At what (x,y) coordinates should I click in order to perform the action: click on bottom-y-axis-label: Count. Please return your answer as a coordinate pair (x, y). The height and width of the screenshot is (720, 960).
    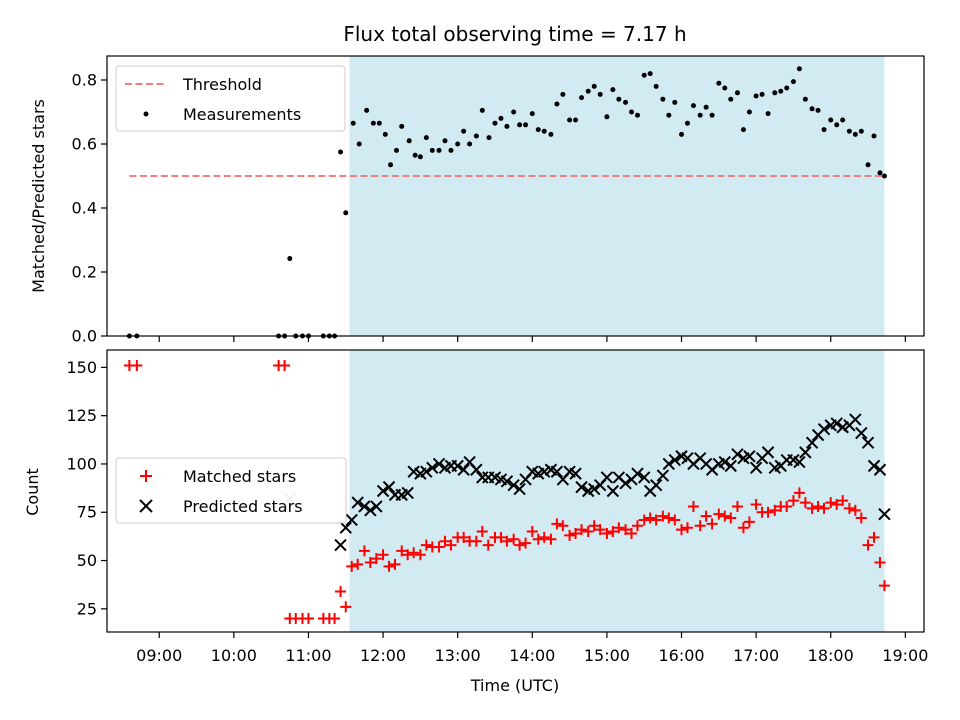
    Looking at the image, I should click on (32, 492).